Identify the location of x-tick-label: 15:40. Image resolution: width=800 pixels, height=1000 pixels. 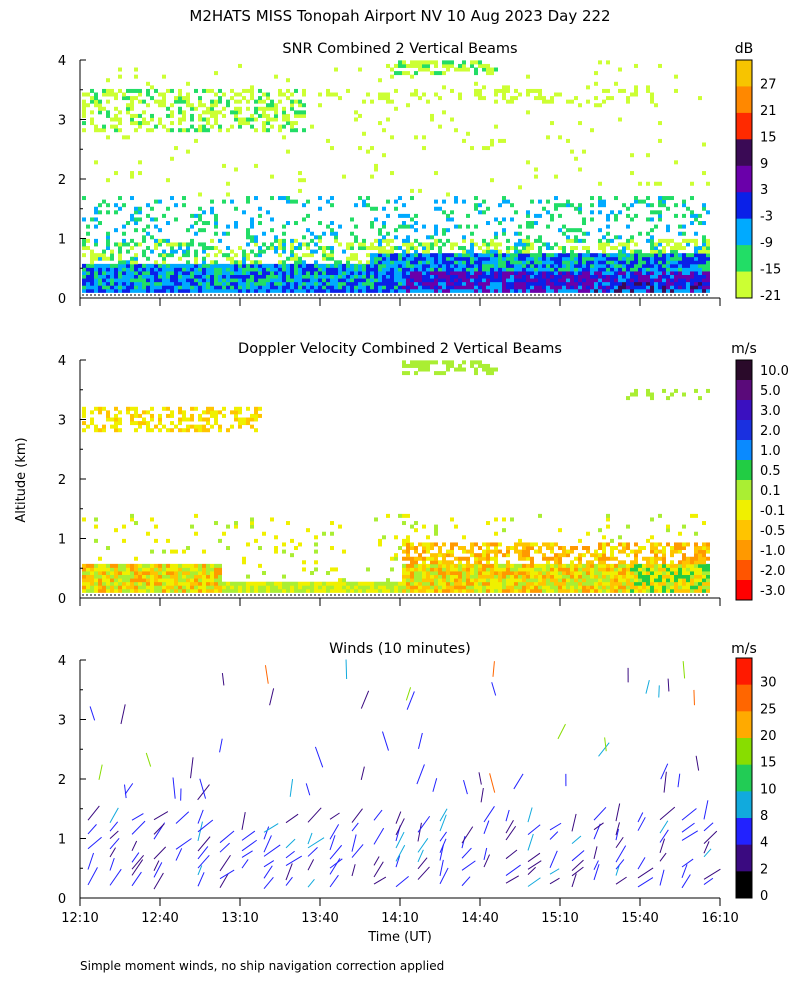
(639, 918).